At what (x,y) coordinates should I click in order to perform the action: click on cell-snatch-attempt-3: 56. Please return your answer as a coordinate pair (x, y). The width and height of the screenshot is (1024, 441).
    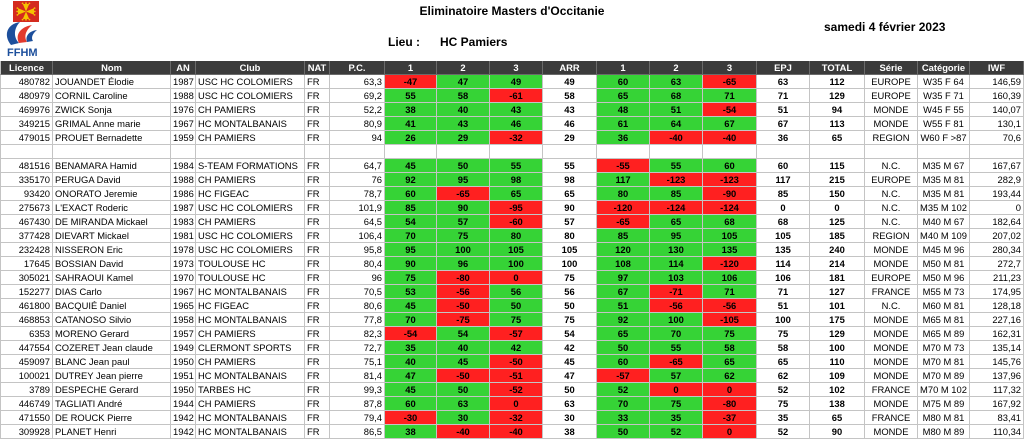
    Looking at the image, I should click on (516, 292).